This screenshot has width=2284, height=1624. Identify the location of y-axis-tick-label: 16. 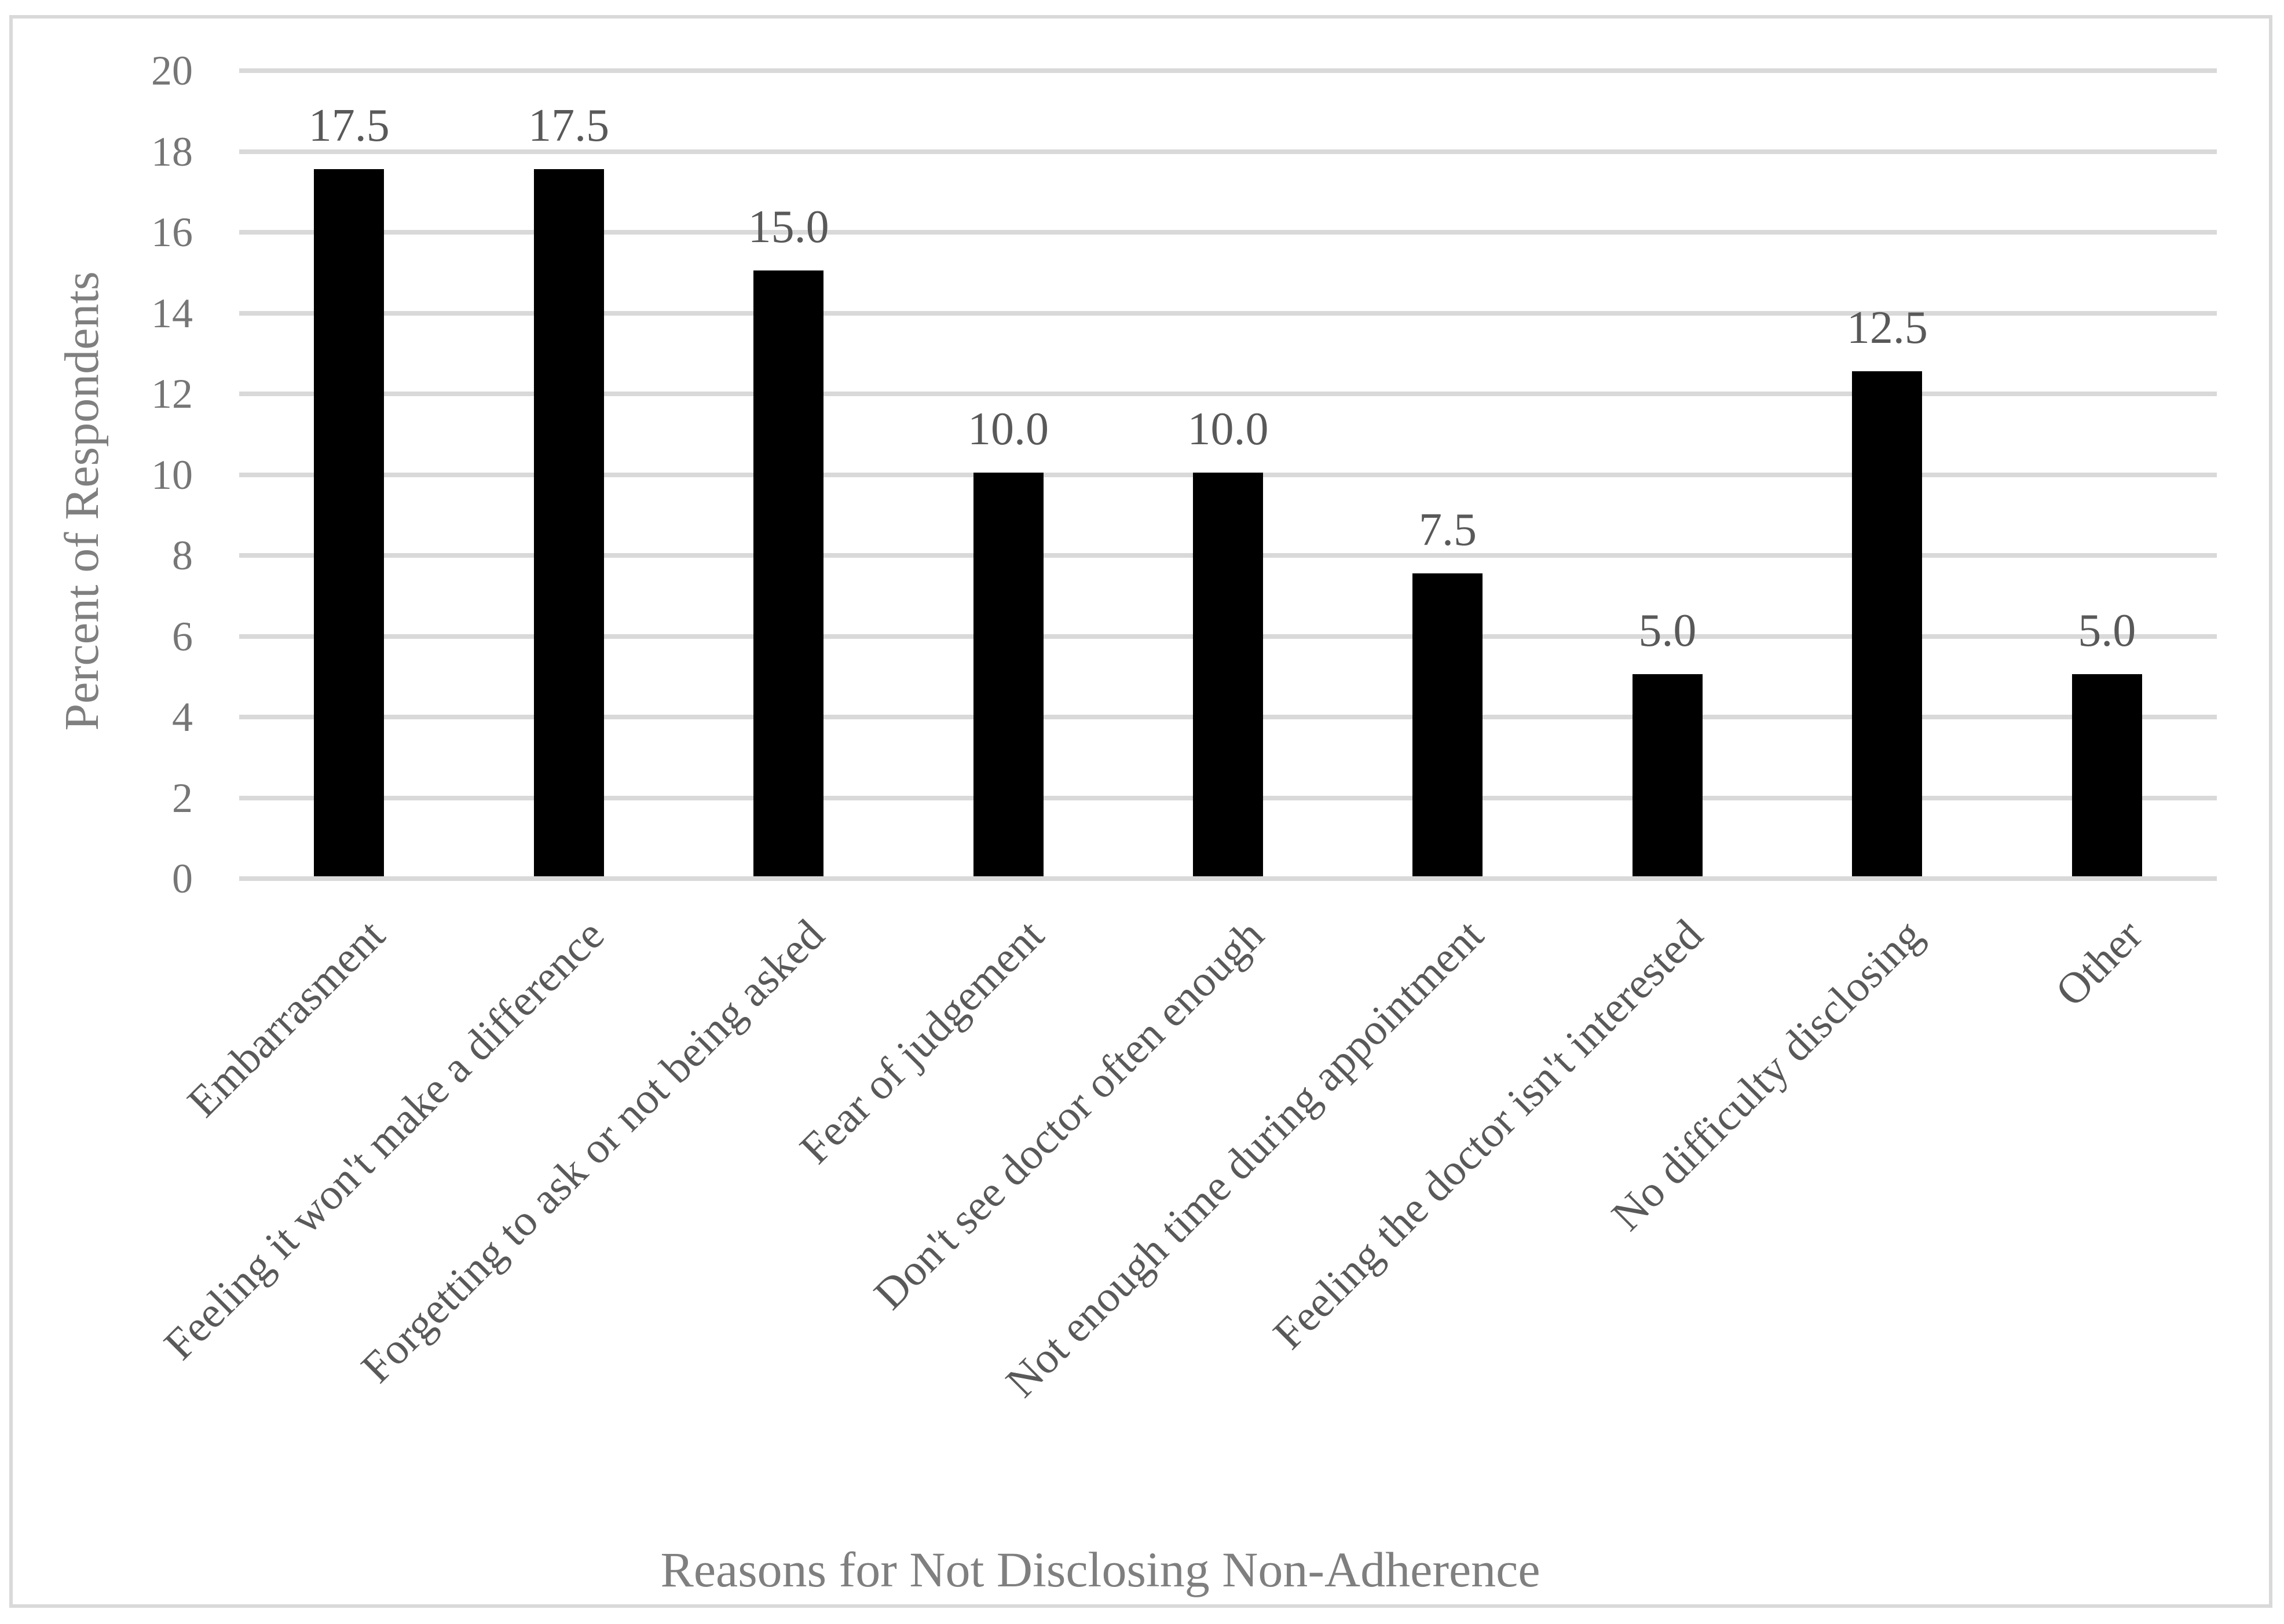
(172, 232).